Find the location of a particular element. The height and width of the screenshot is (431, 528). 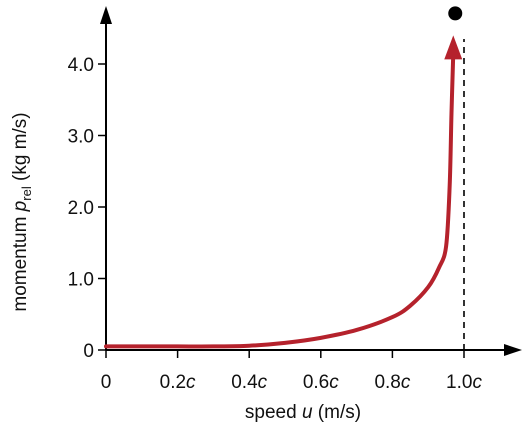

y-axis-title-variable: p is located at coordinates (20, 207).